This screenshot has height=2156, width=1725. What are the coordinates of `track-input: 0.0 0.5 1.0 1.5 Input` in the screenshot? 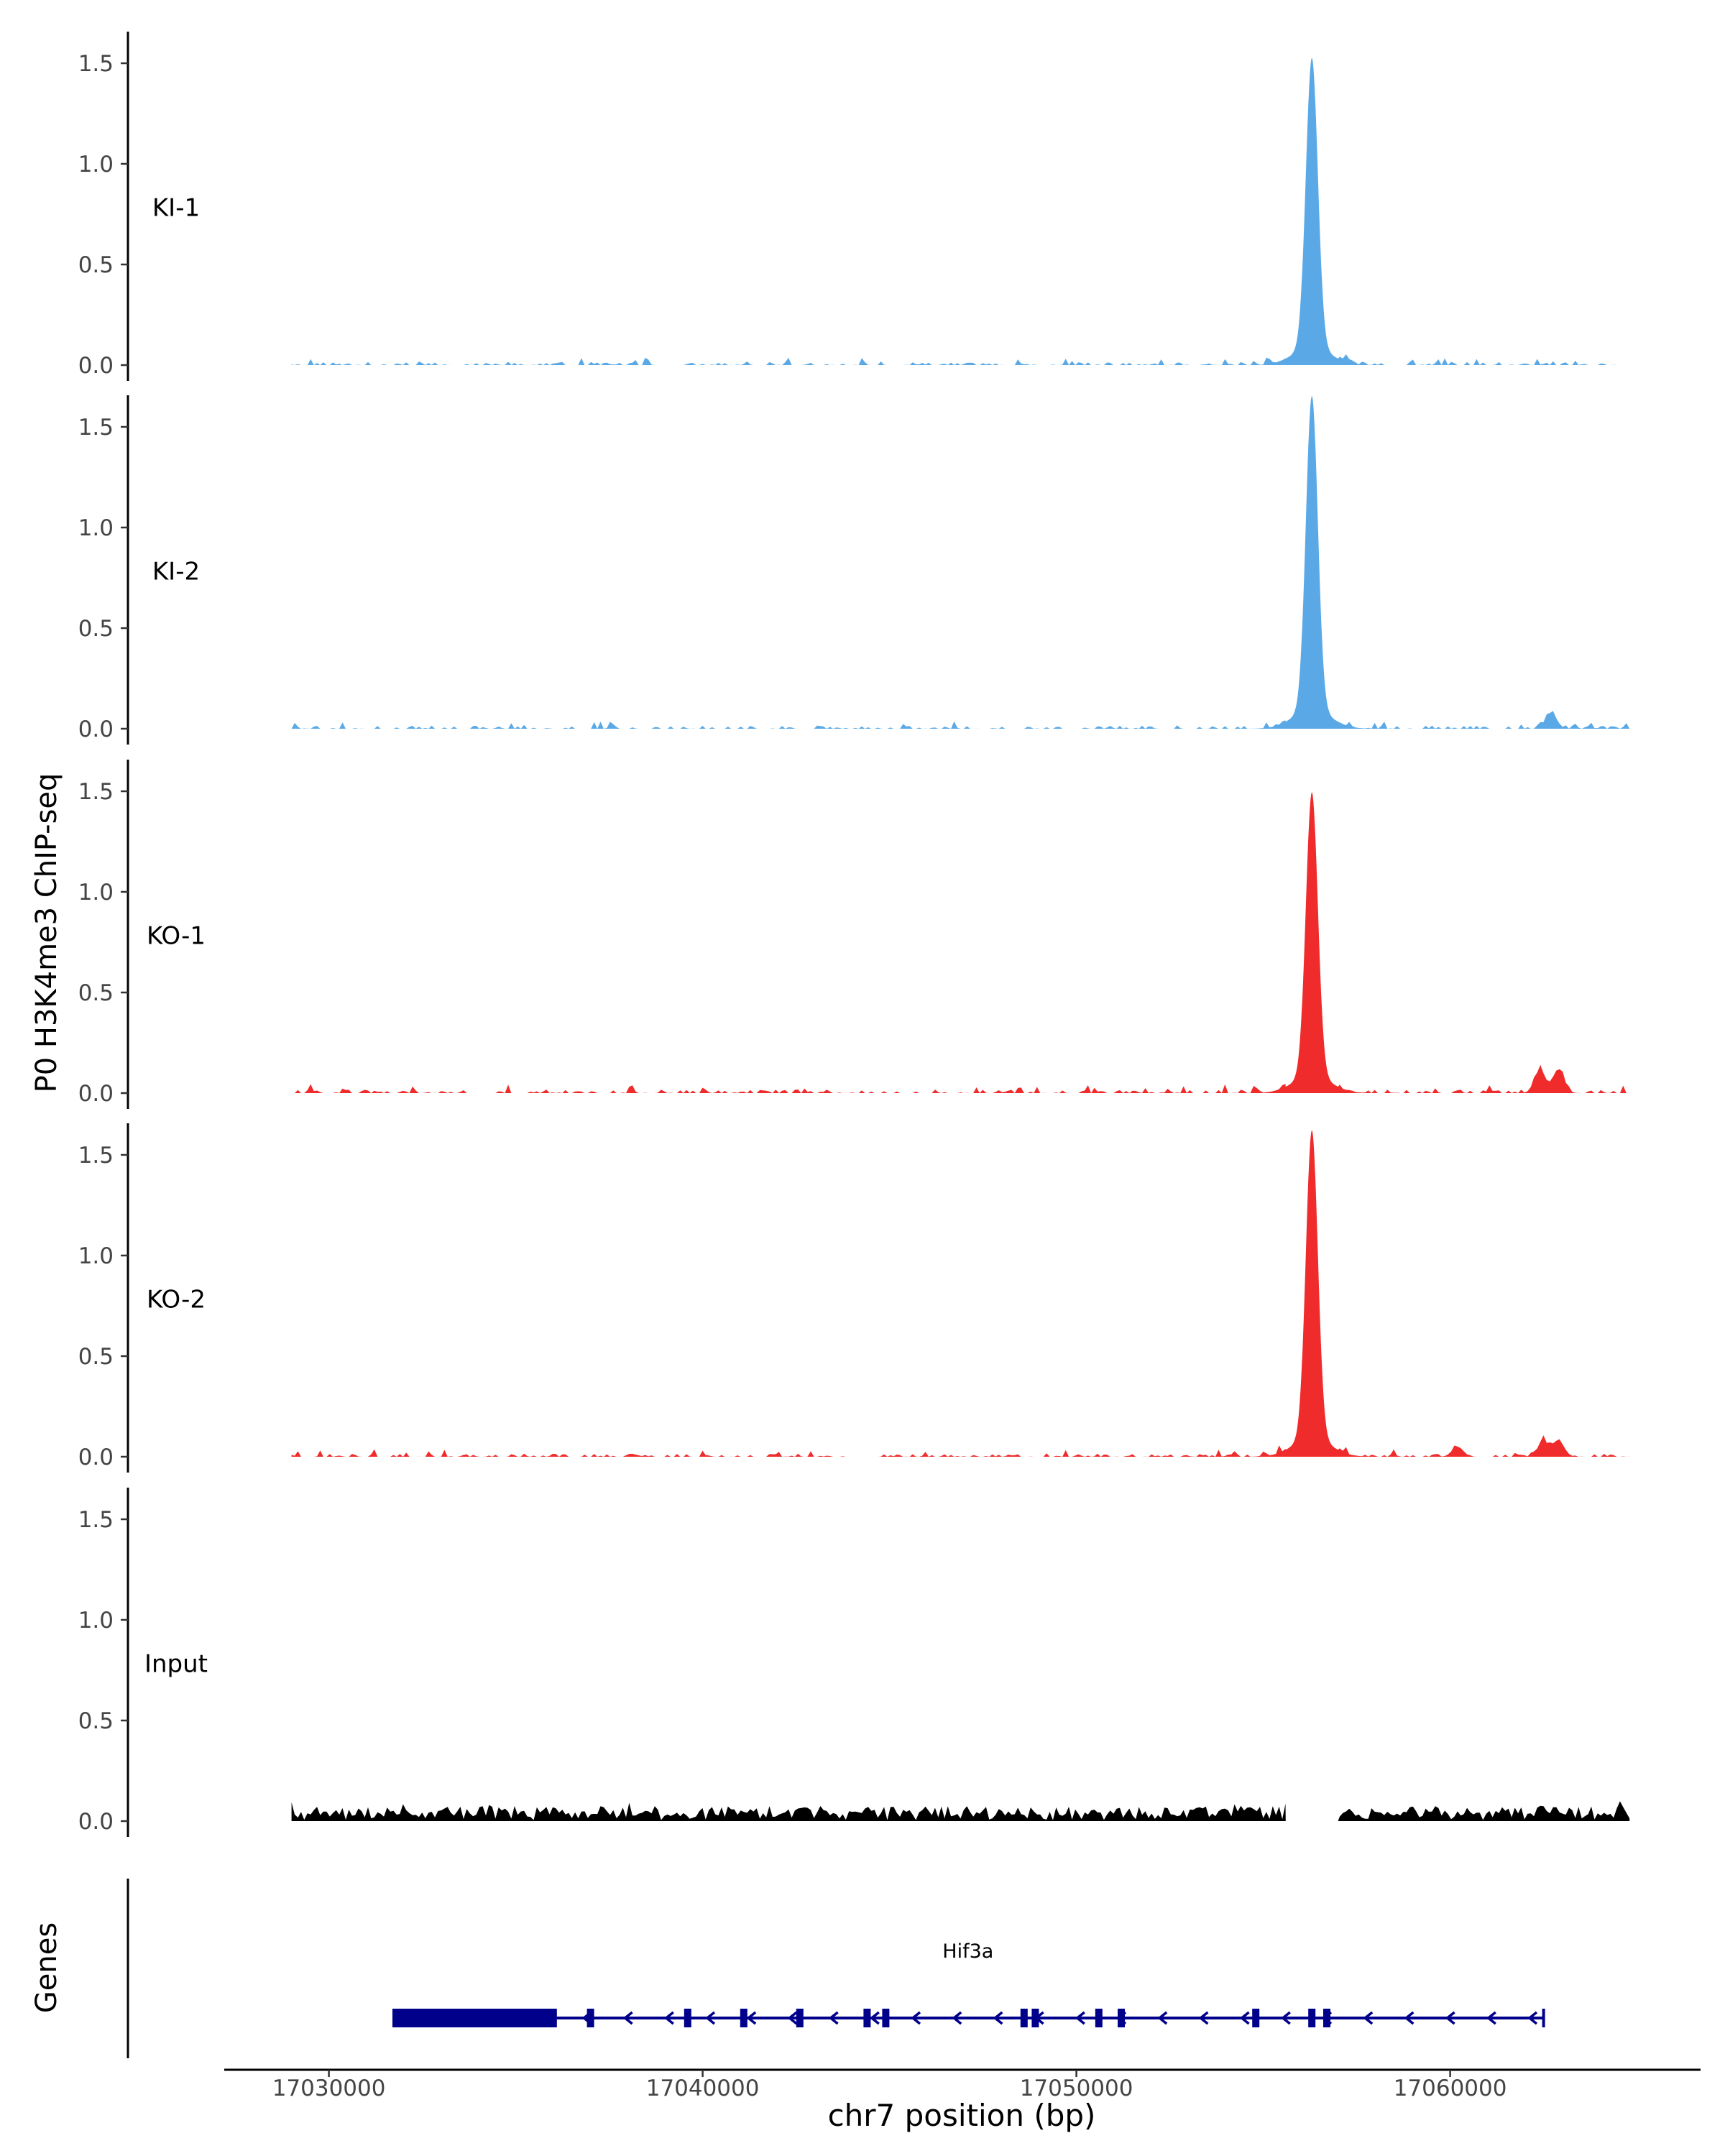 It's located at (854, 1663).